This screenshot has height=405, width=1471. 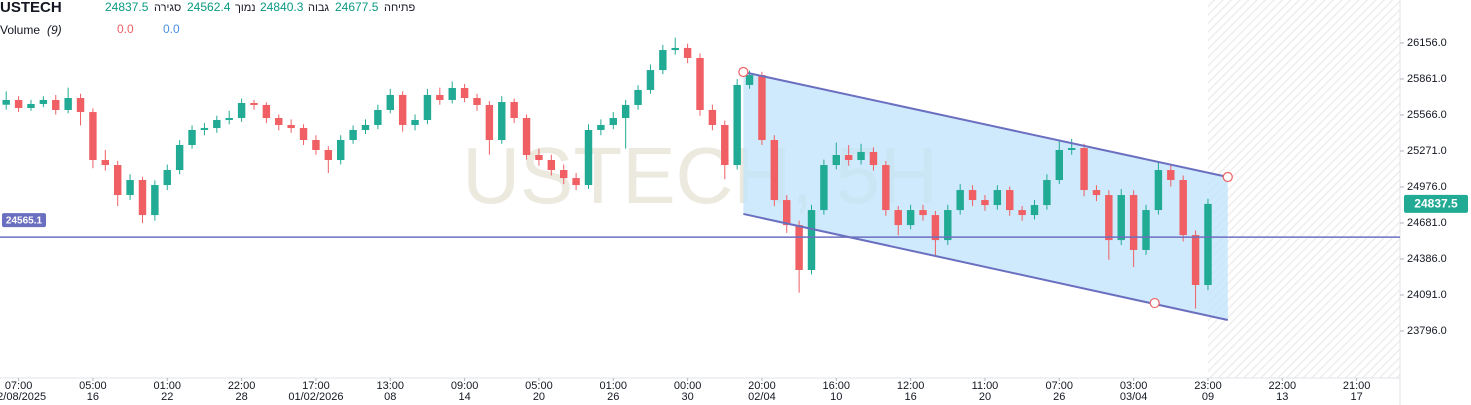 What do you see at coordinates (316, 386) in the screenshot?
I see `x-tick-label: 17:00` at bounding box center [316, 386].